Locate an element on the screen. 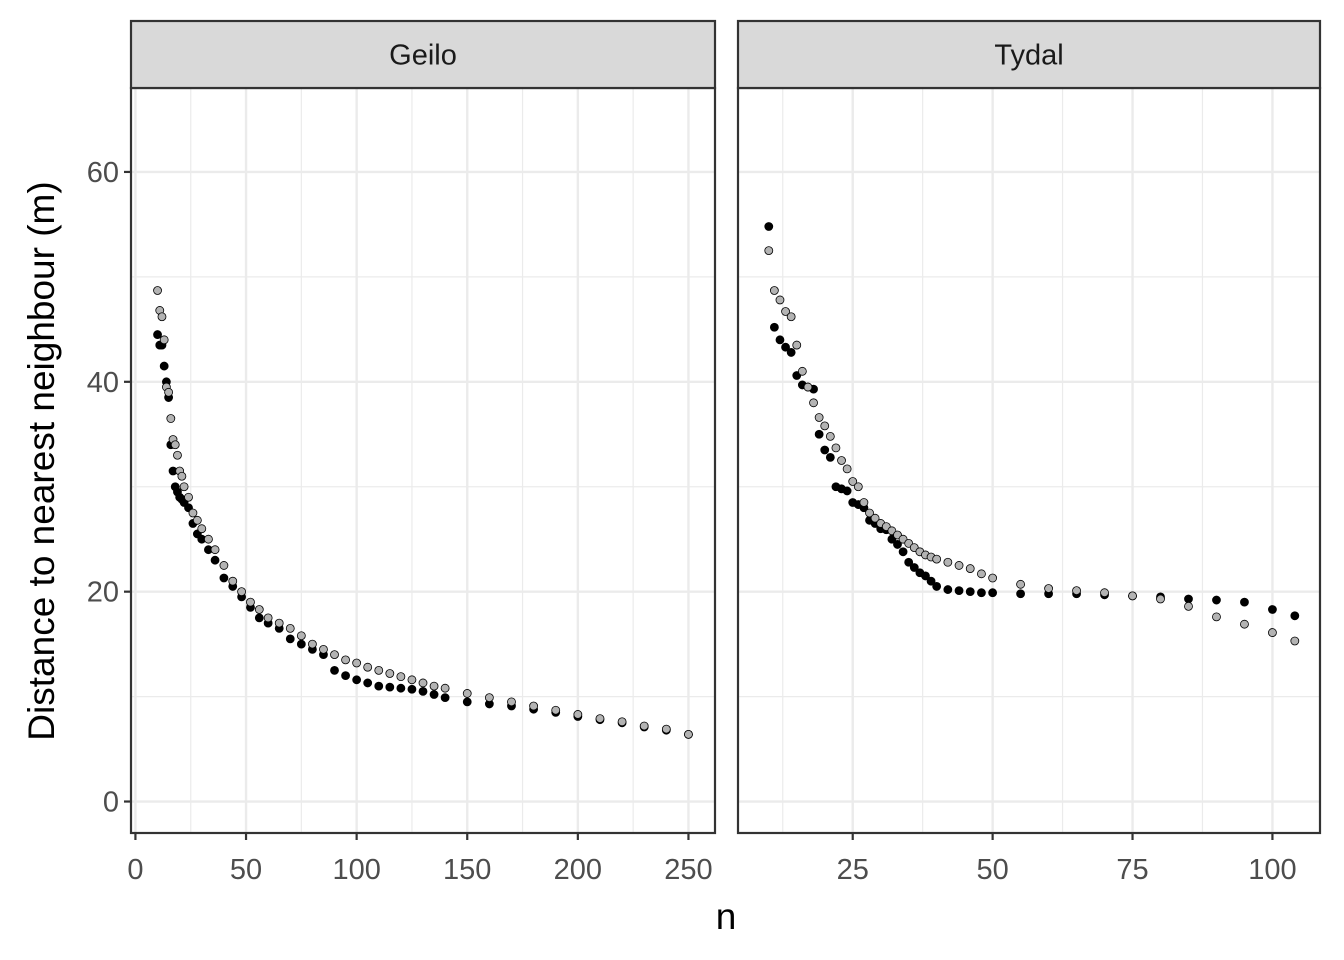  x-tick-label: 0 is located at coordinates (135, 870).